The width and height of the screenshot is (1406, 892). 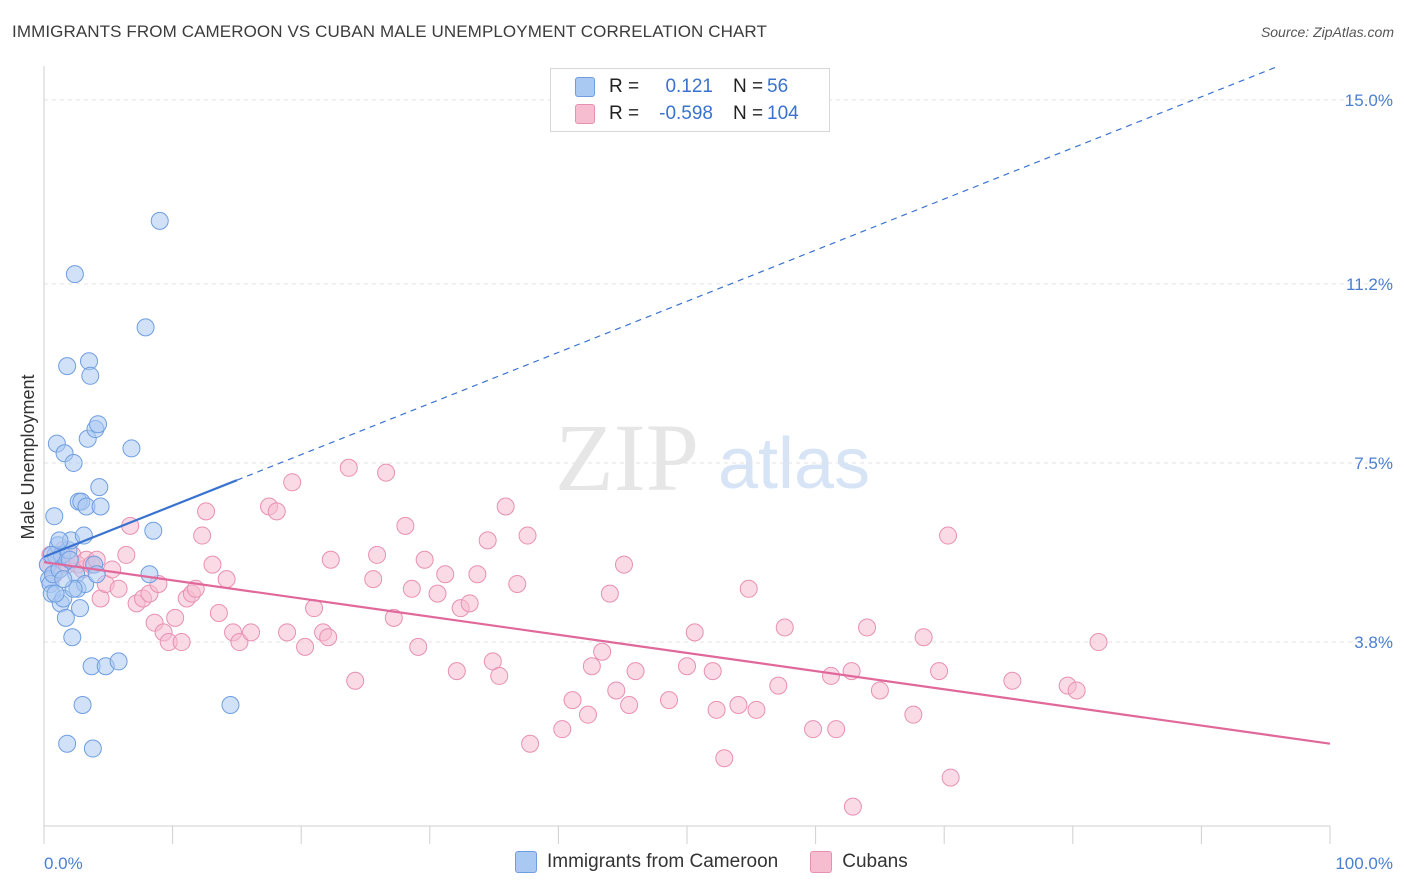 What do you see at coordinates (646, 862) in the screenshot?
I see `legend-item-cameroon: Immigrants from Cameroon` at bounding box center [646, 862].